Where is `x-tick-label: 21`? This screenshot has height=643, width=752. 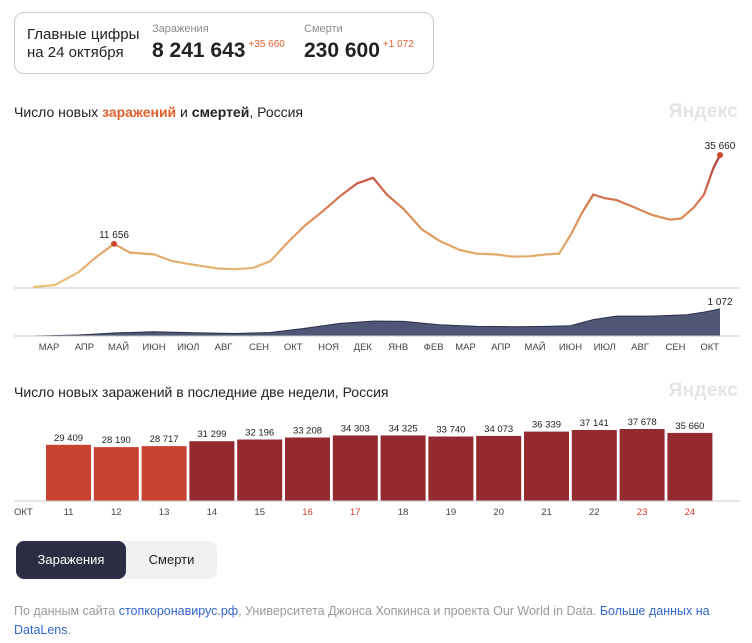 x-tick-label: 21 is located at coordinates (546, 512).